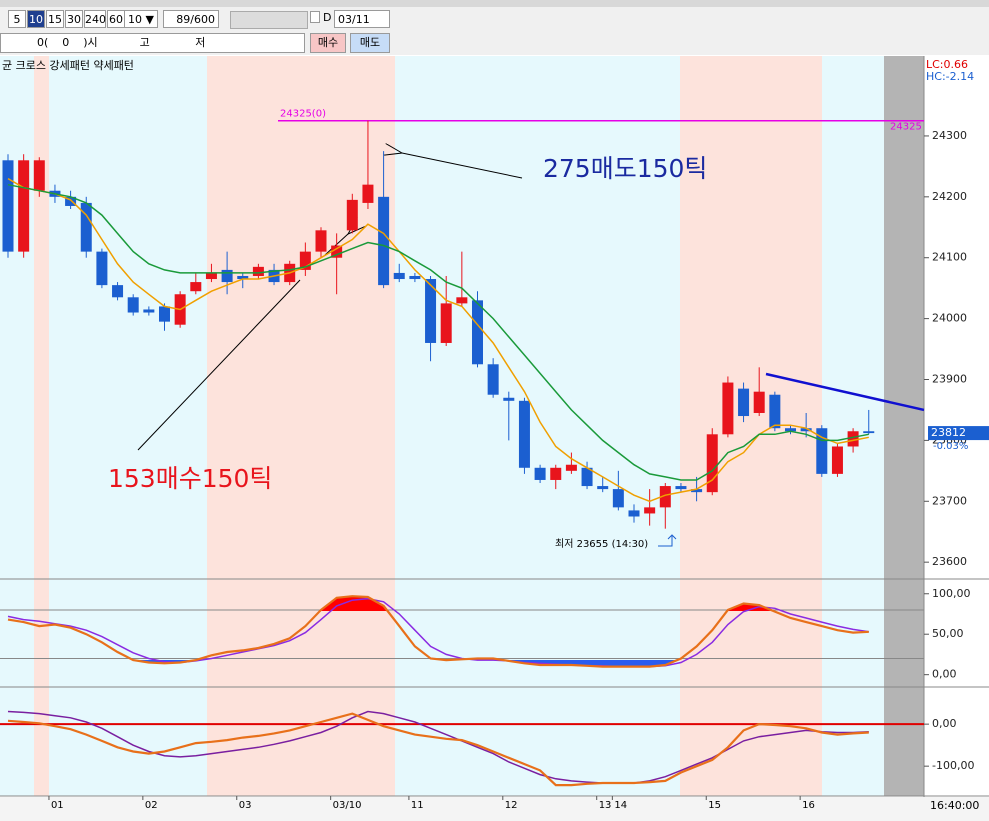 The width and height of the screenshot is (989, 821). Describe the element at coordinates (347, 805) in the screenshot. I see `x-tick-label: 03/10` at that location.